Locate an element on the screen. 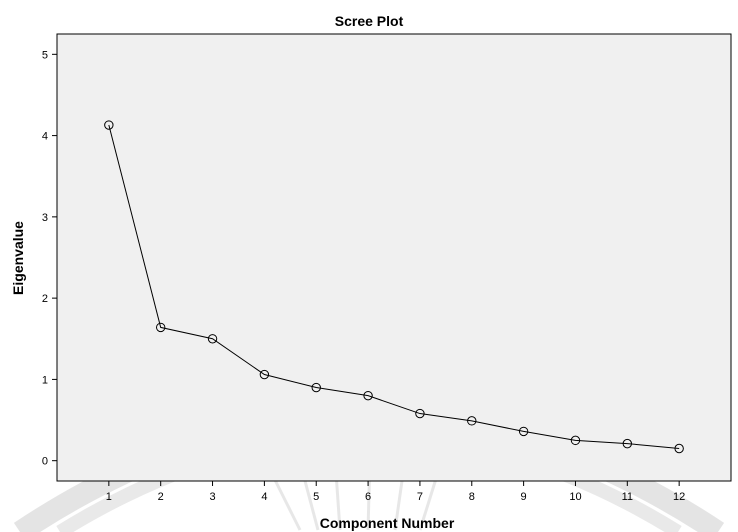  y-tick-label: 5 is located at coordinates (45, 55).